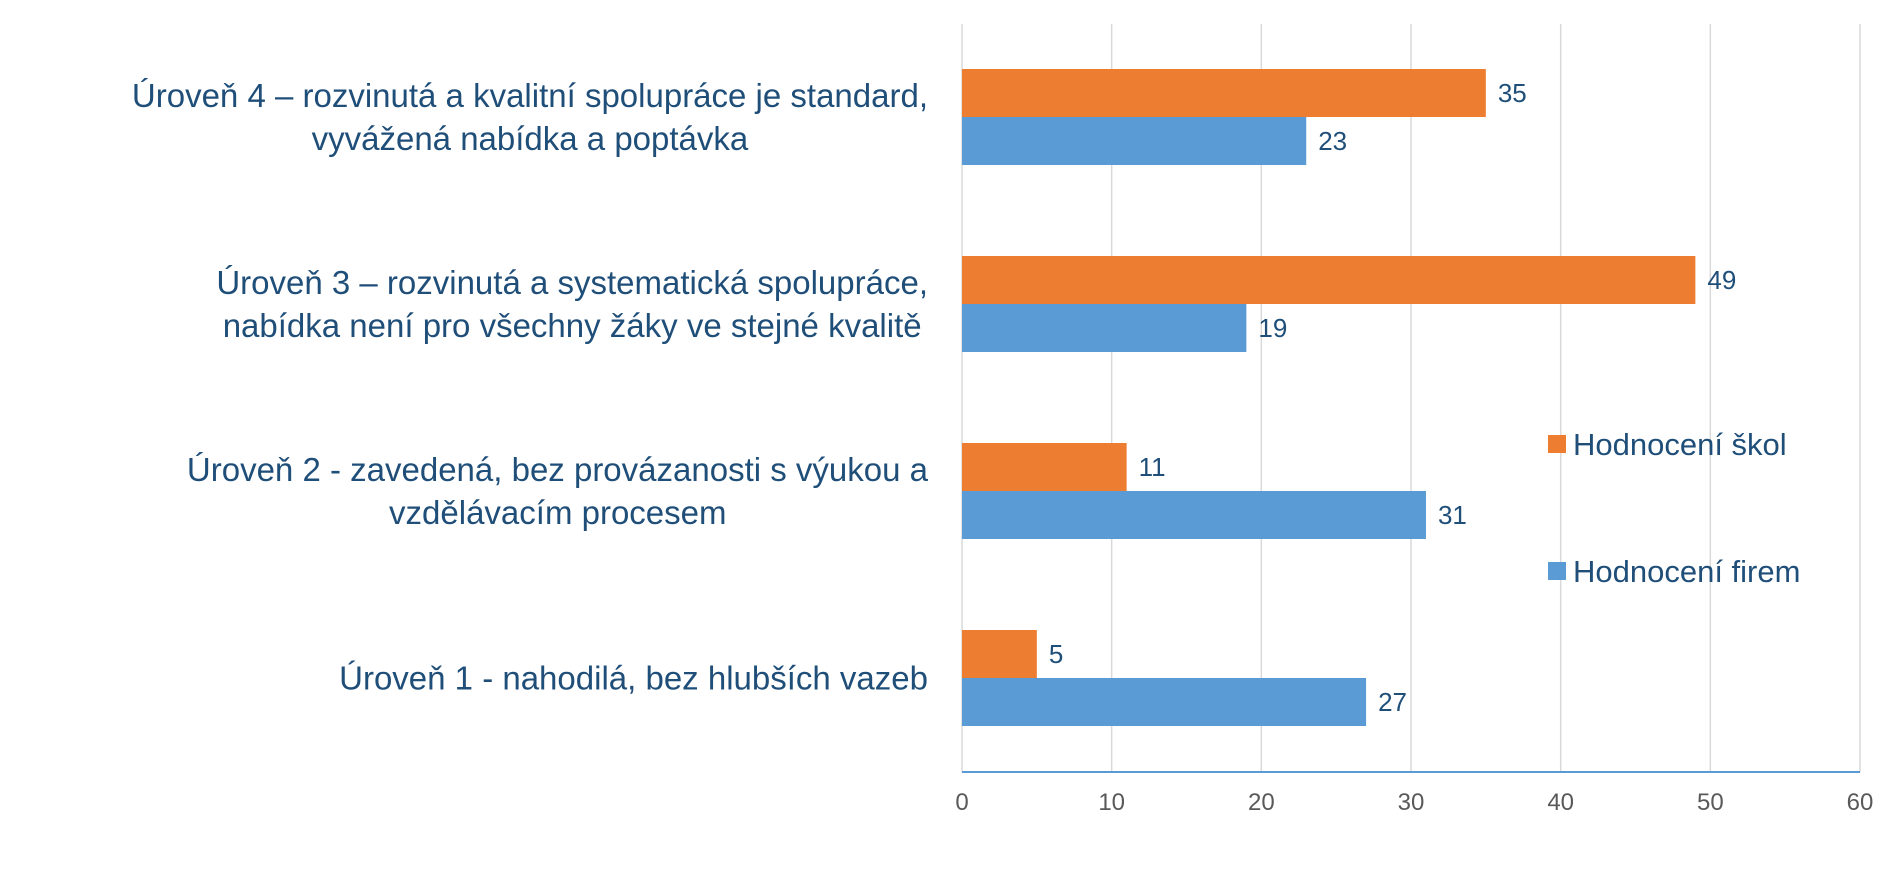 Image resolution: width=1890 pixels, height=892 pixels. What do you see at coordinates (1710, 802) in the screenshot?
I see `x-tick-label: 50` at bounding box center [1710, 802].